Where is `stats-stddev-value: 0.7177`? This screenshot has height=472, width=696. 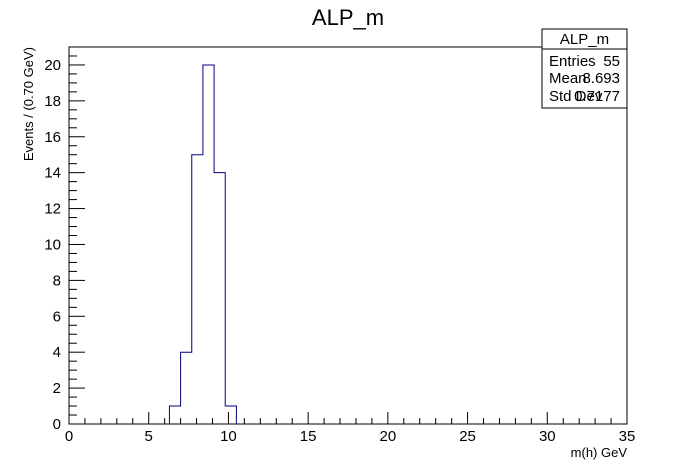
stats-stddev-value: 0.7177 is located at coordinates (597, 96).